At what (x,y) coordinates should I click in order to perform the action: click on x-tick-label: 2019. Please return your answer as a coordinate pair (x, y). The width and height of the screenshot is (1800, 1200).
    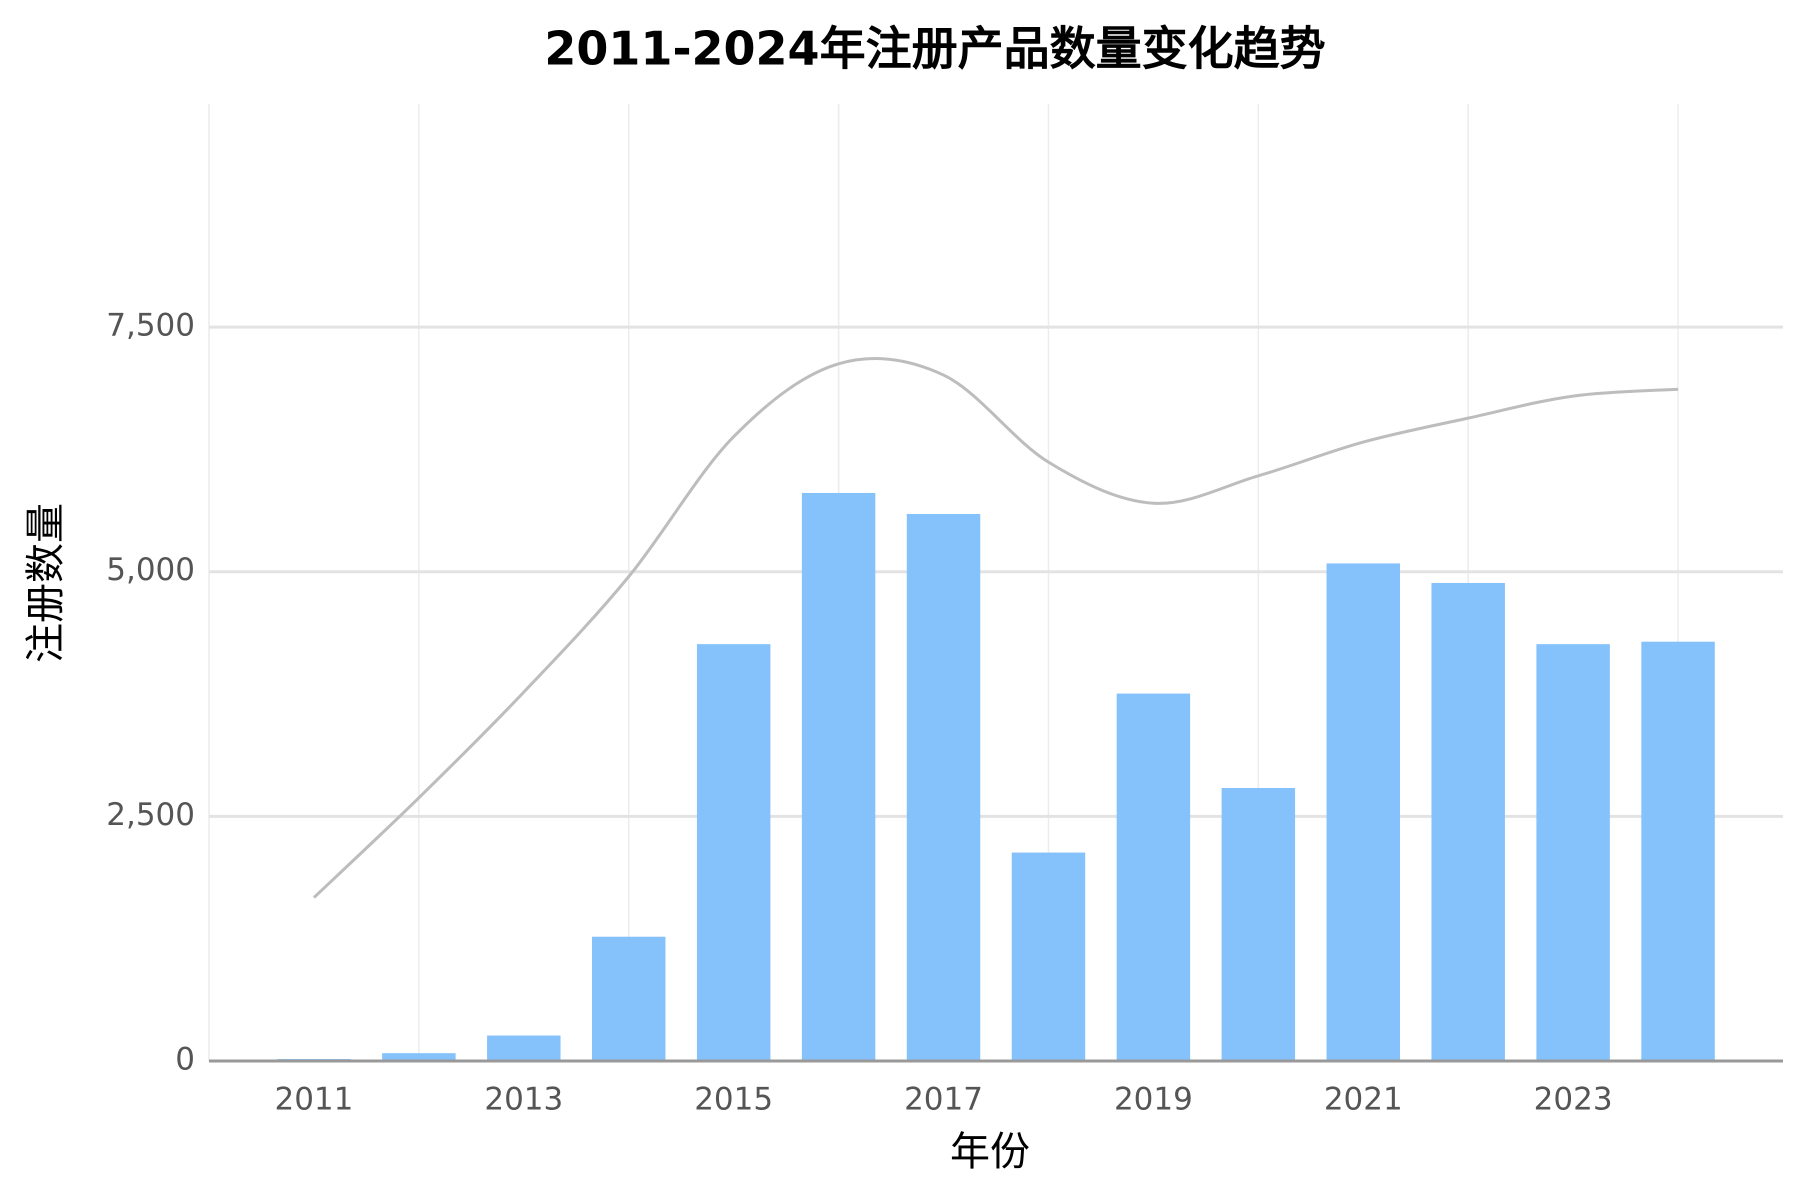
    Looking at the image, I should click on (1153, 1100).